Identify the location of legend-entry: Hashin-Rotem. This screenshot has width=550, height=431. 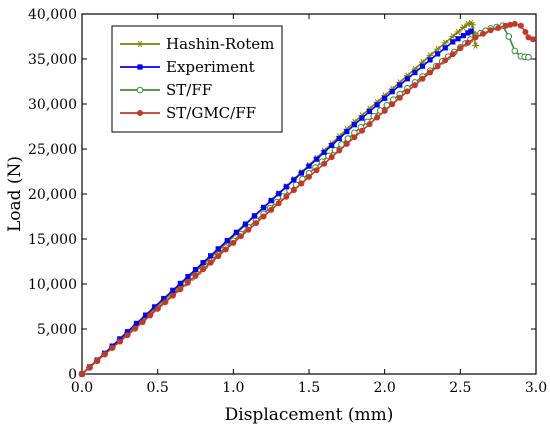
(197, 44).